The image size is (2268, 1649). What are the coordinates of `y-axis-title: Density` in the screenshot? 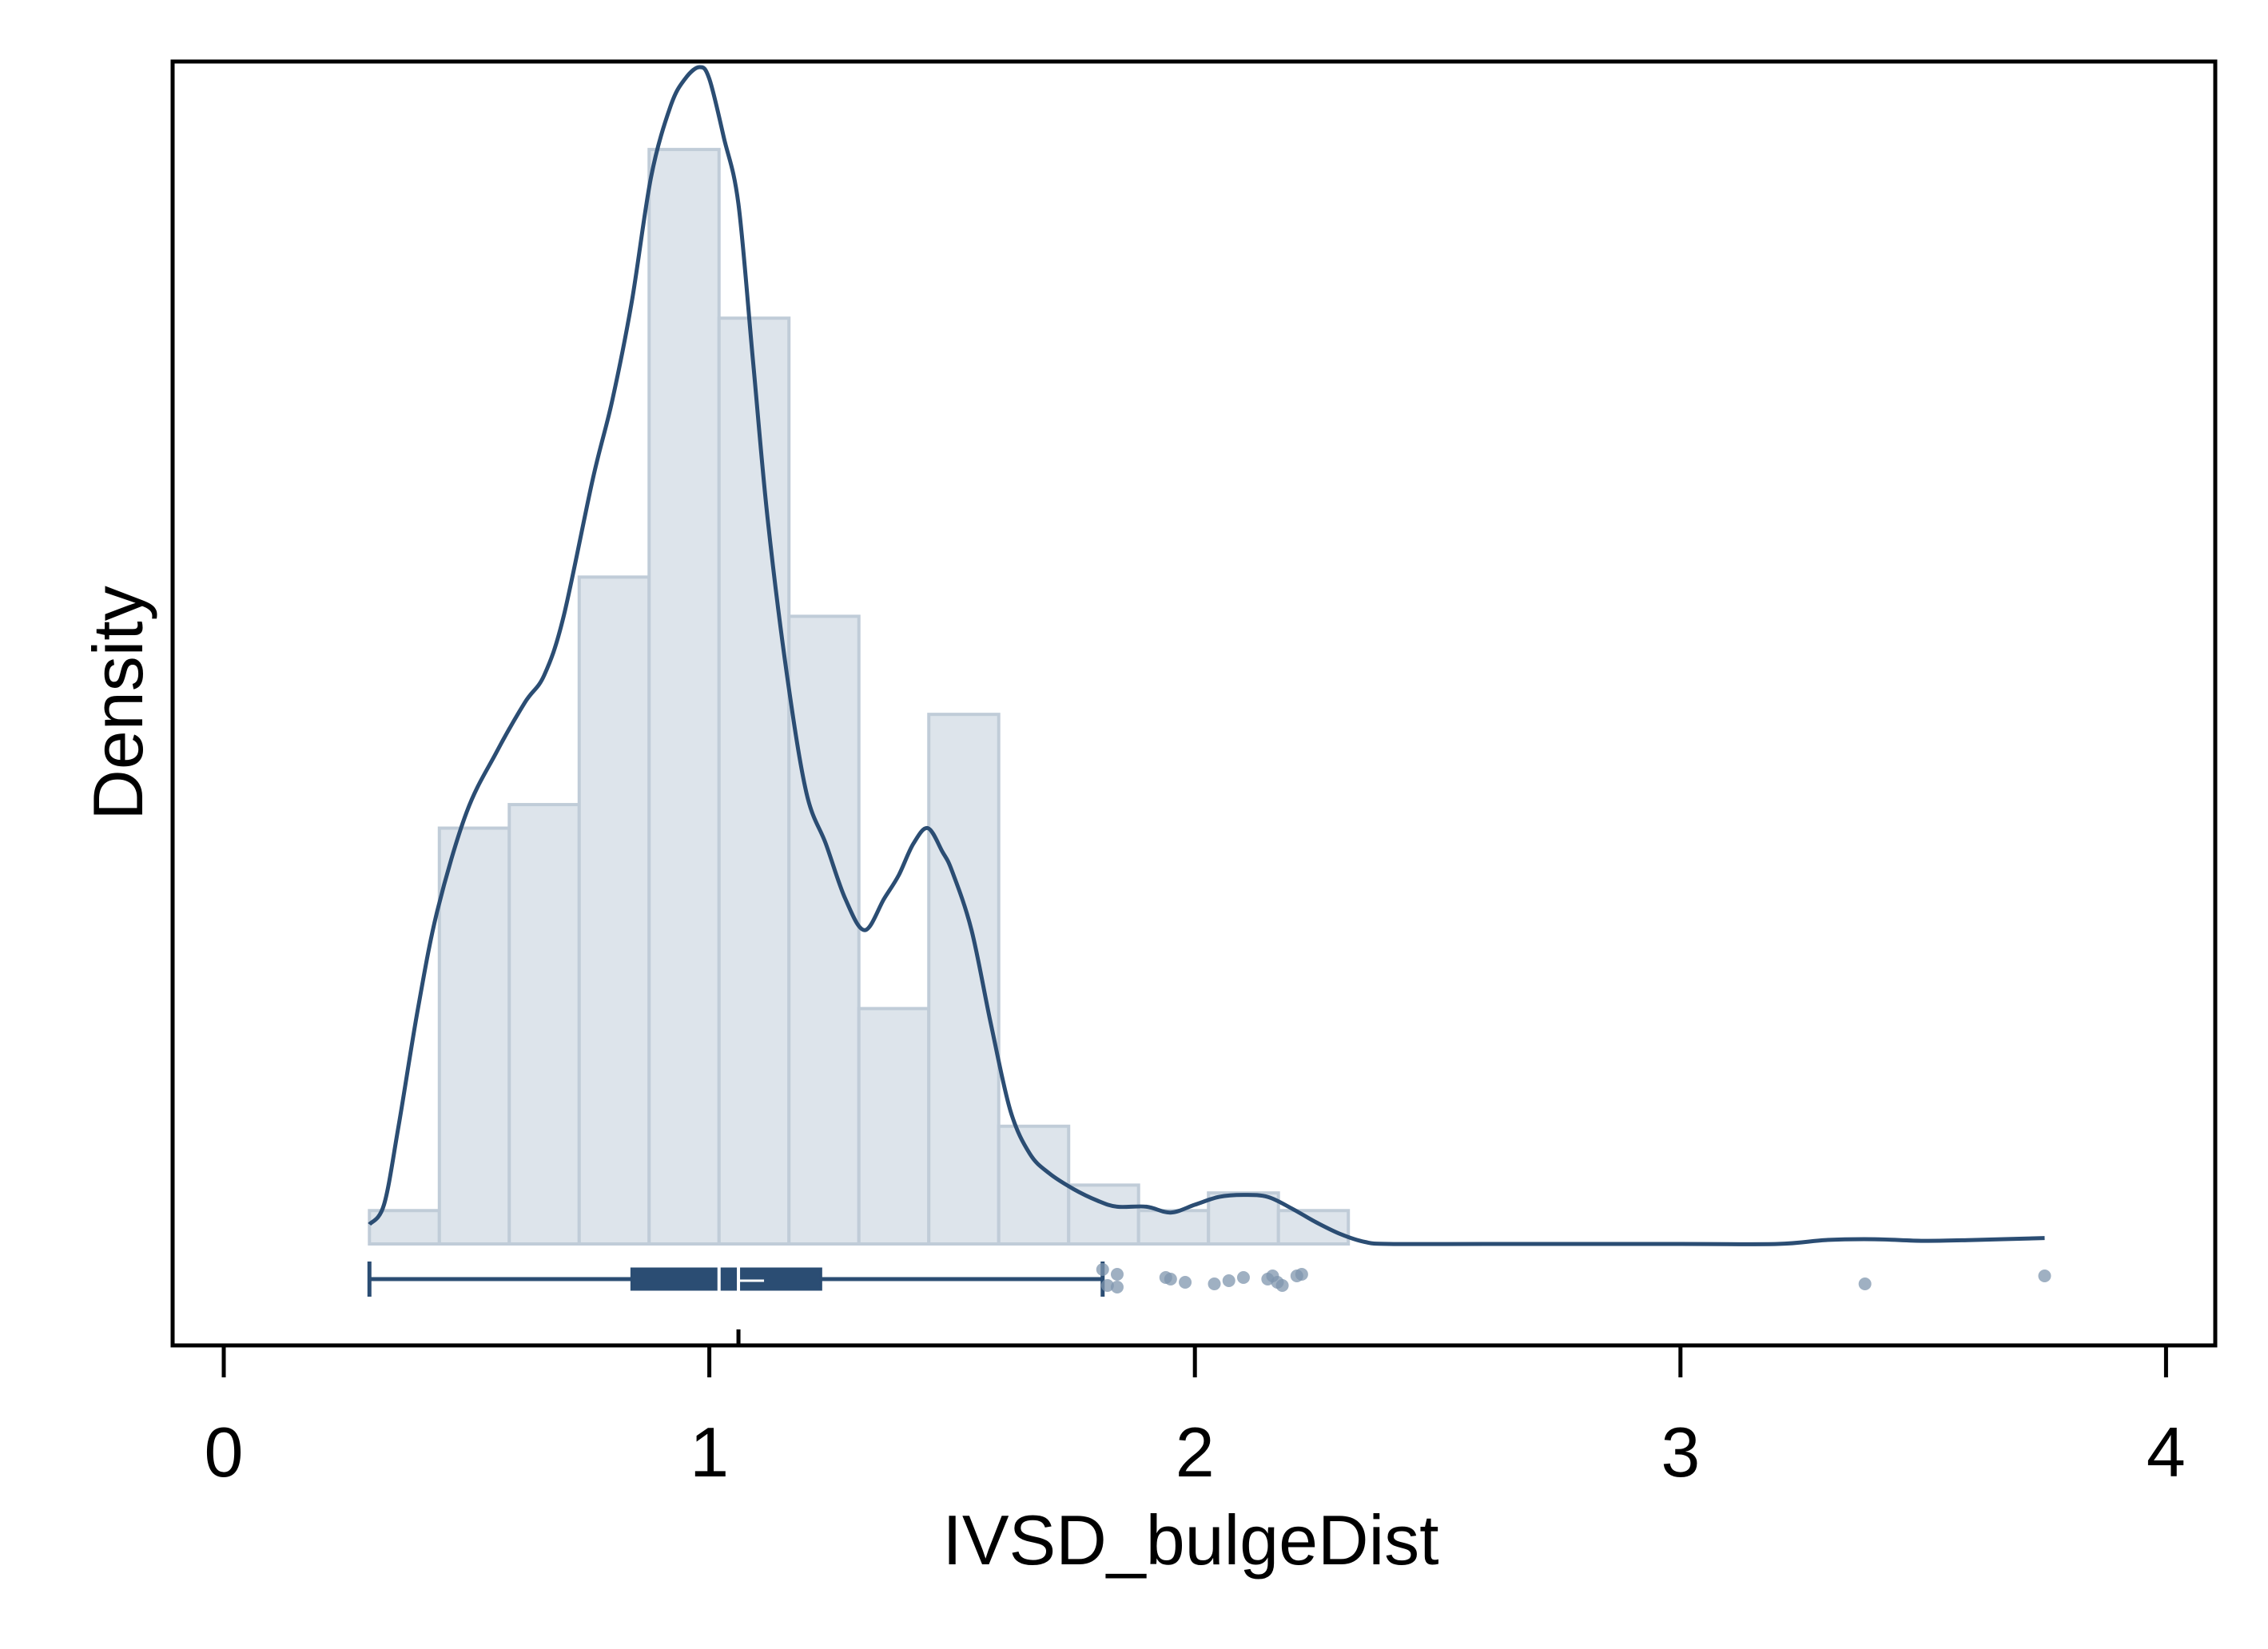 It's located at (117, 703).